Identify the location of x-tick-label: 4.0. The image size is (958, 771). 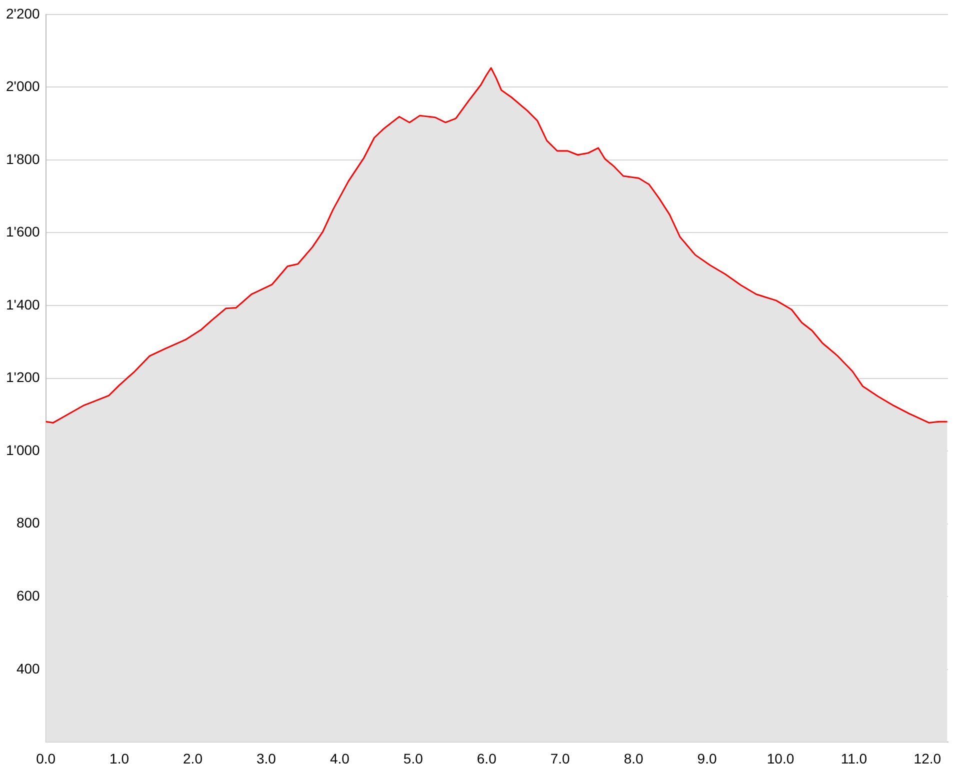
(340, 758).